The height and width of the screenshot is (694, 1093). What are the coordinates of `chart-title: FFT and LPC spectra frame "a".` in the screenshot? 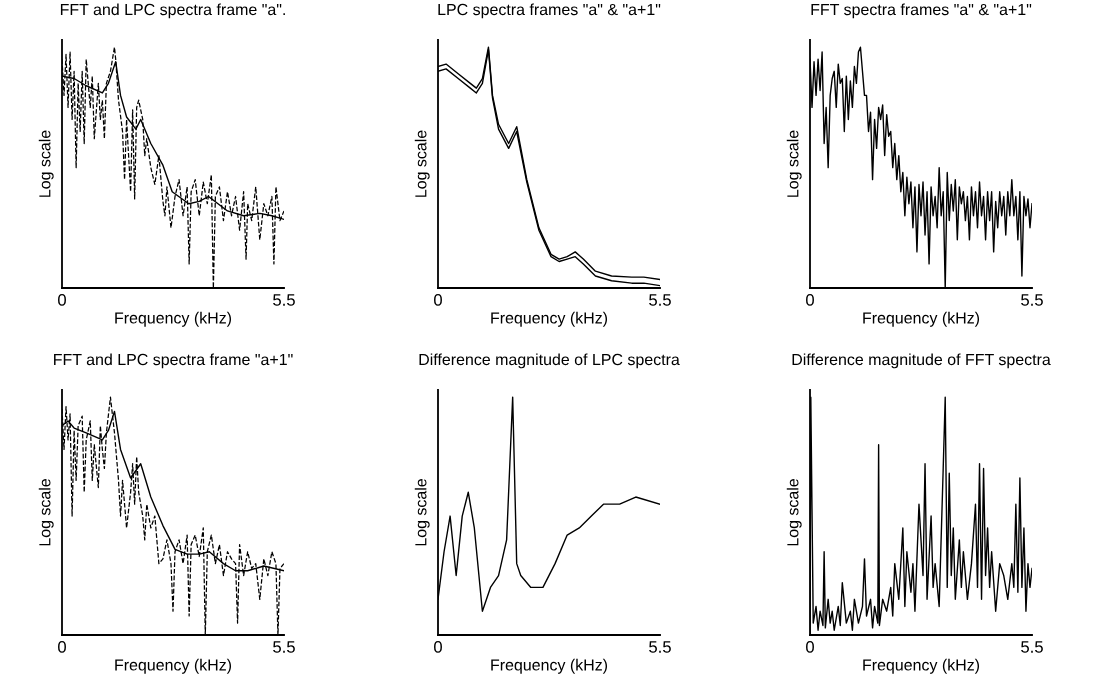 It's located at (172, 11).